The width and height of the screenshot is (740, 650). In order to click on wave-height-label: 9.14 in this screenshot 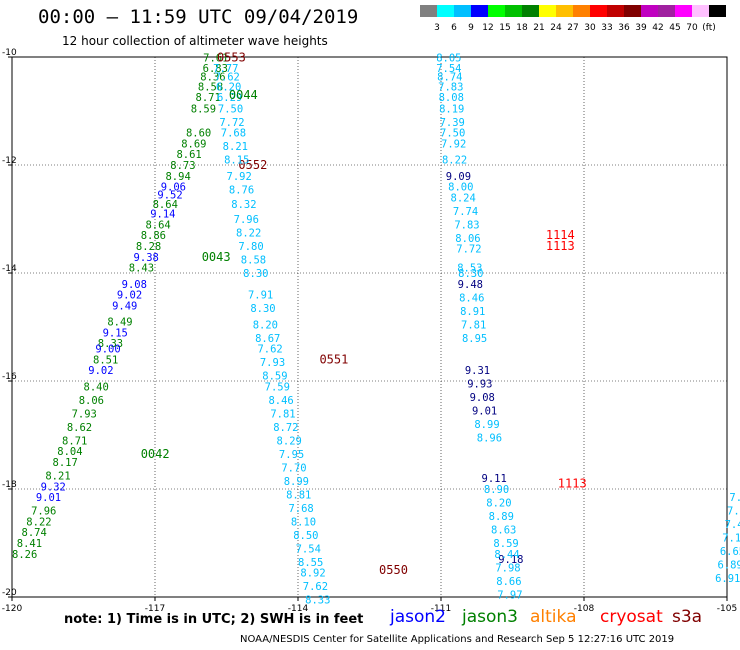, I will do `click(162, 215)`.